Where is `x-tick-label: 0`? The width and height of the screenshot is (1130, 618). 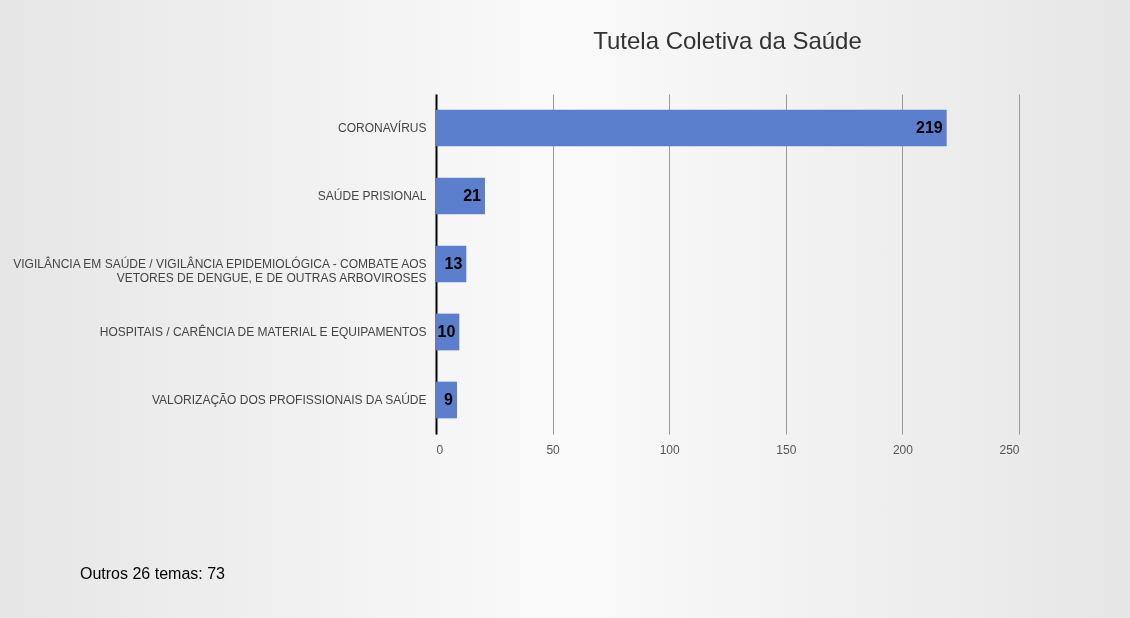 x-tick-label: 0 is located at coordinates (440, 449).